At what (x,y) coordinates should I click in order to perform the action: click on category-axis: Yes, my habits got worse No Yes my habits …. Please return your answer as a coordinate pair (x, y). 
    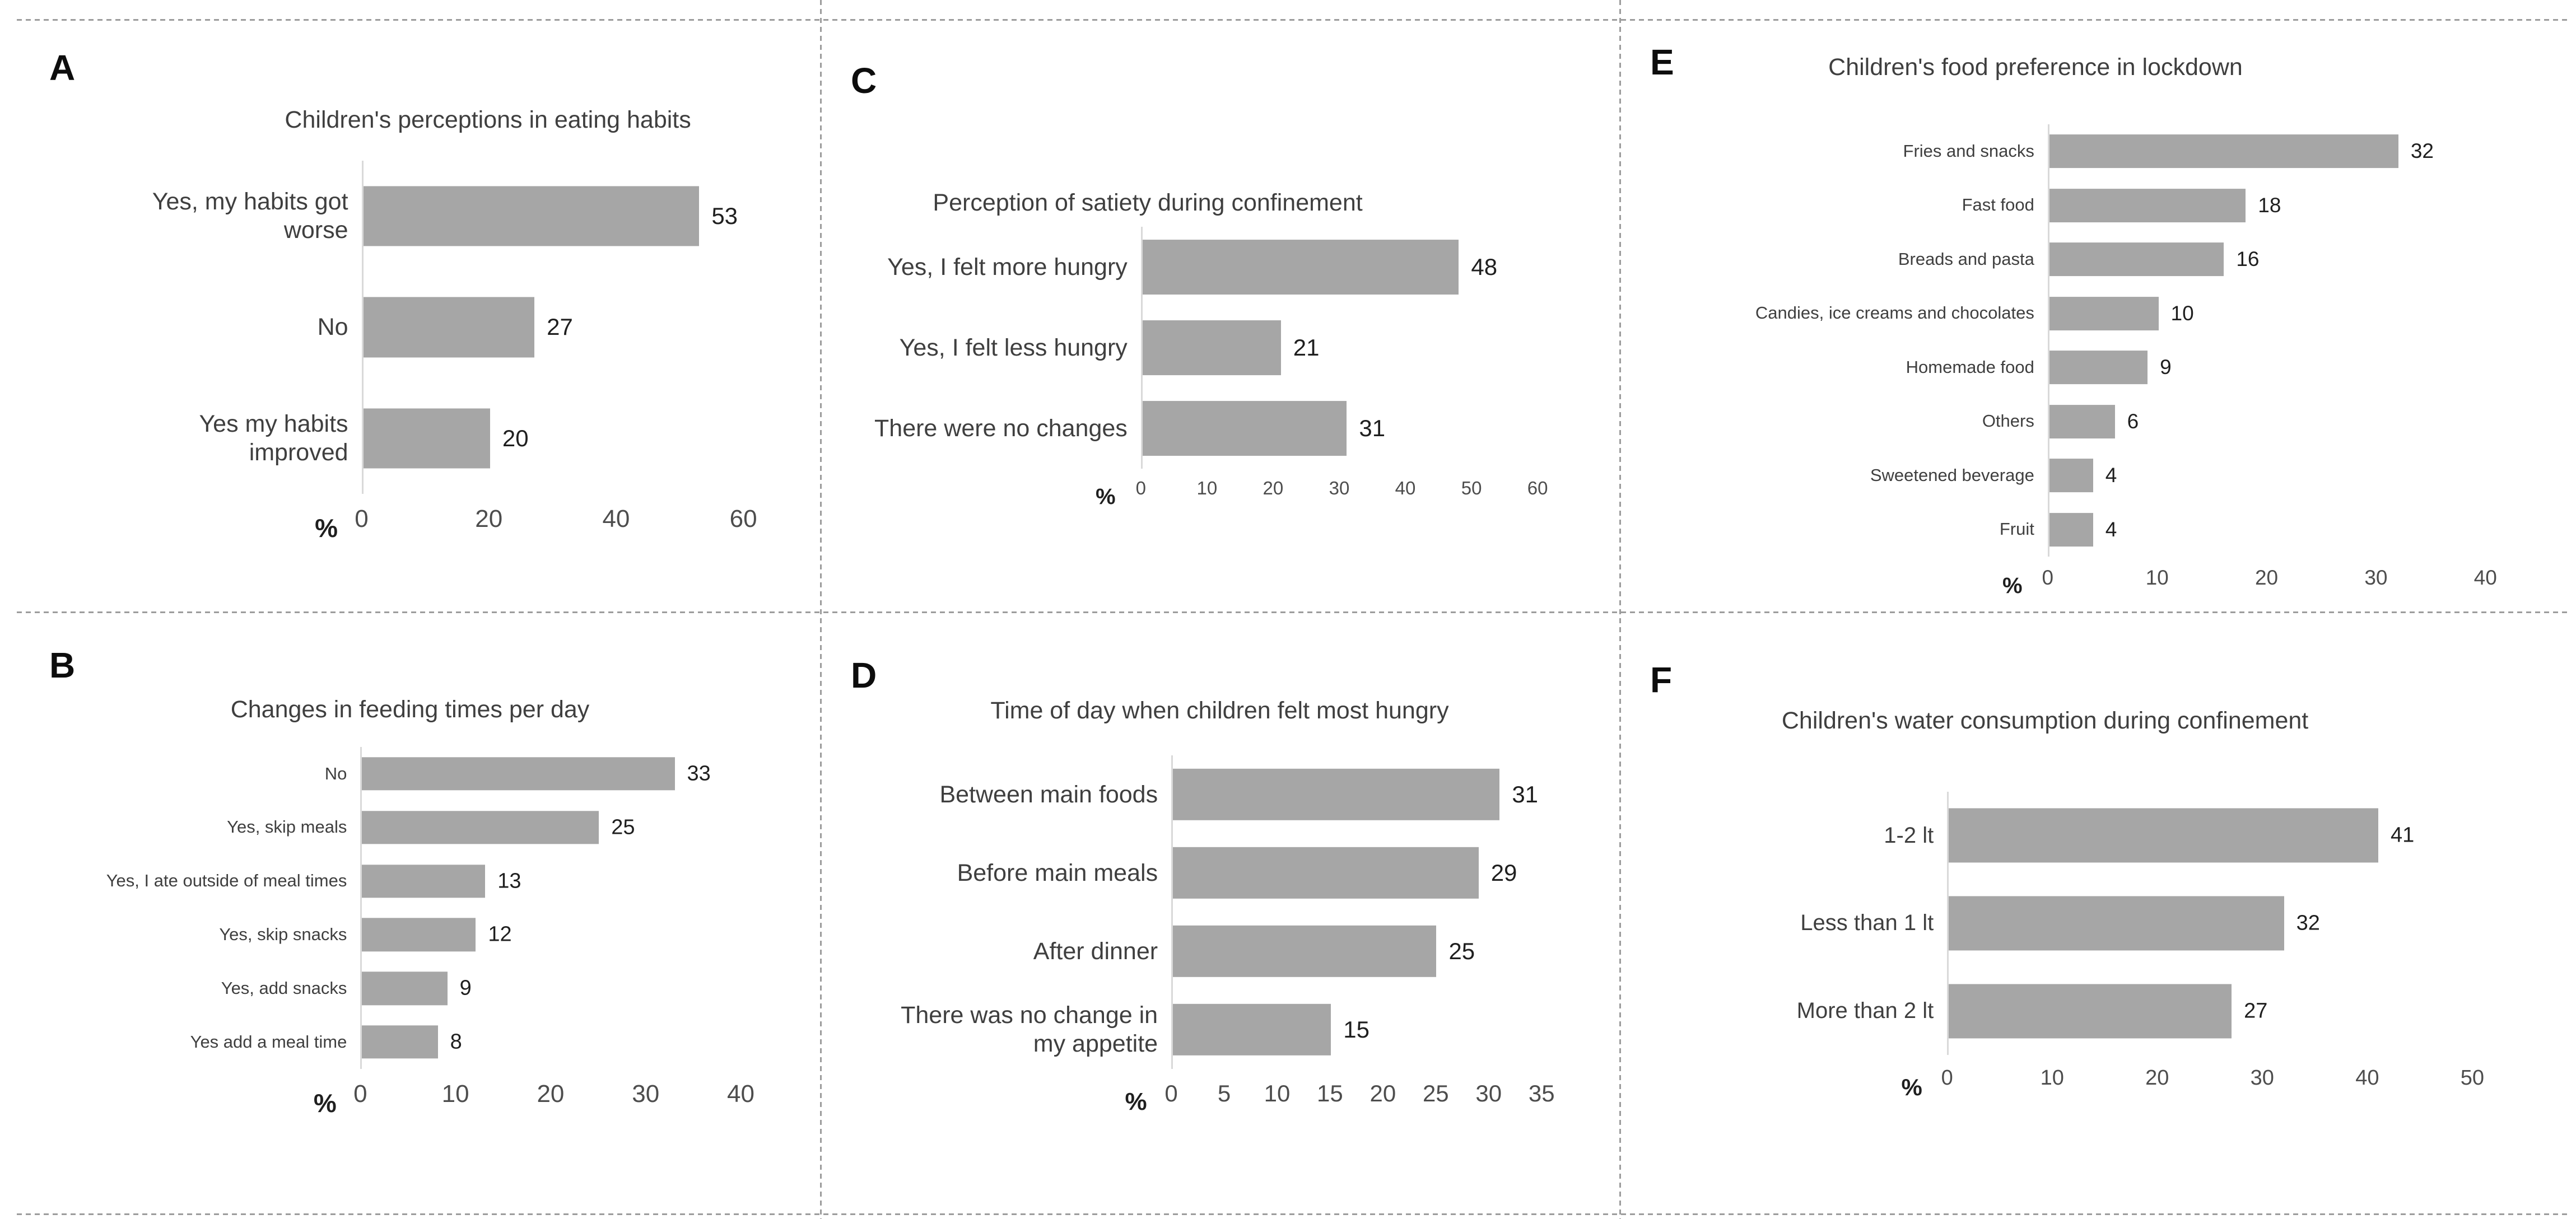
    Looking at the image, I should click on (189, 327).